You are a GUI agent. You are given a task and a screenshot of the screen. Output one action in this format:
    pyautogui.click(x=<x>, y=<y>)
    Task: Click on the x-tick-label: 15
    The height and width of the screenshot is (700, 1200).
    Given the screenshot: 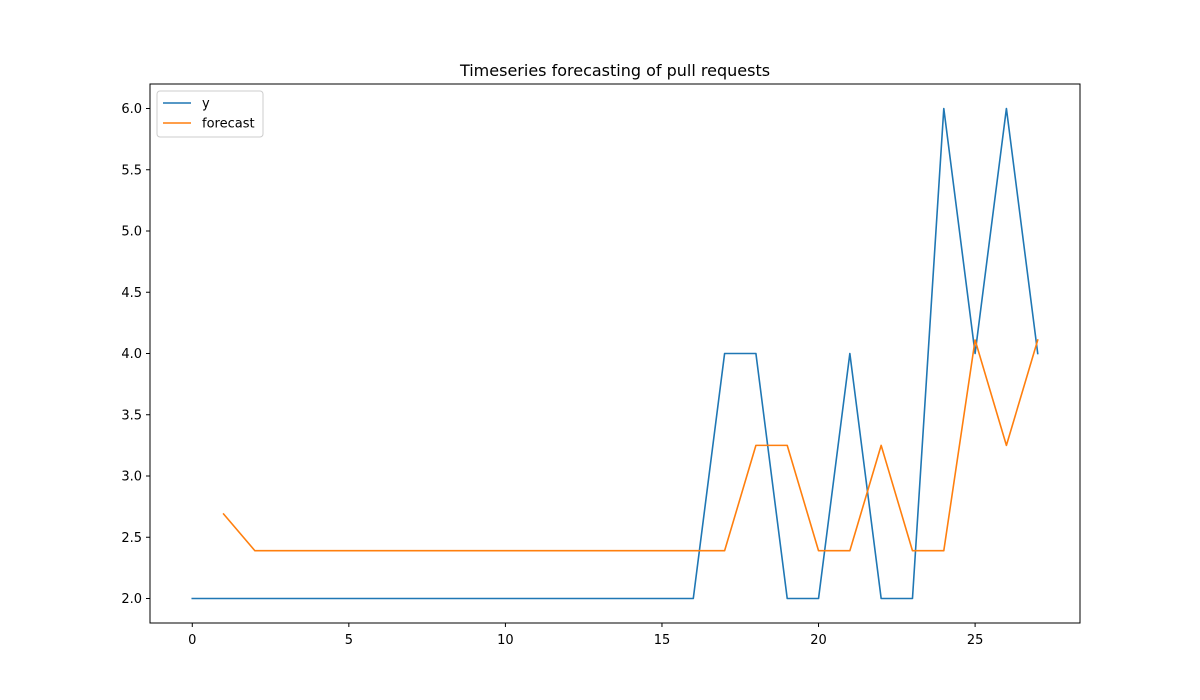 What is the action you would take?
    pyautogui.click(x=662, y=640)
    